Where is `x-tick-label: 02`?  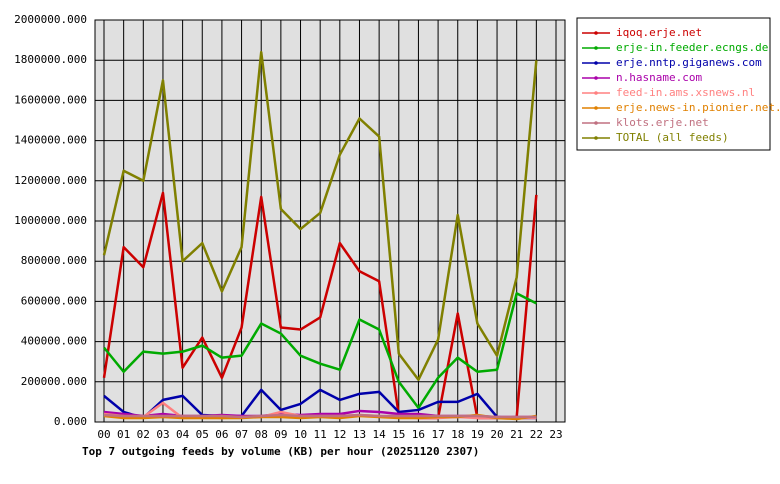
x-tick-label: 02 is located at coordinates (143, 434).